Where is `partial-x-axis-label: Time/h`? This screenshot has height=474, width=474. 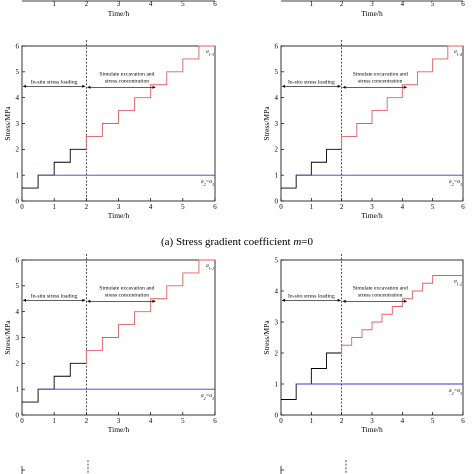
partial-x-axis-label: Time/h is located at coordinates (119, 13).